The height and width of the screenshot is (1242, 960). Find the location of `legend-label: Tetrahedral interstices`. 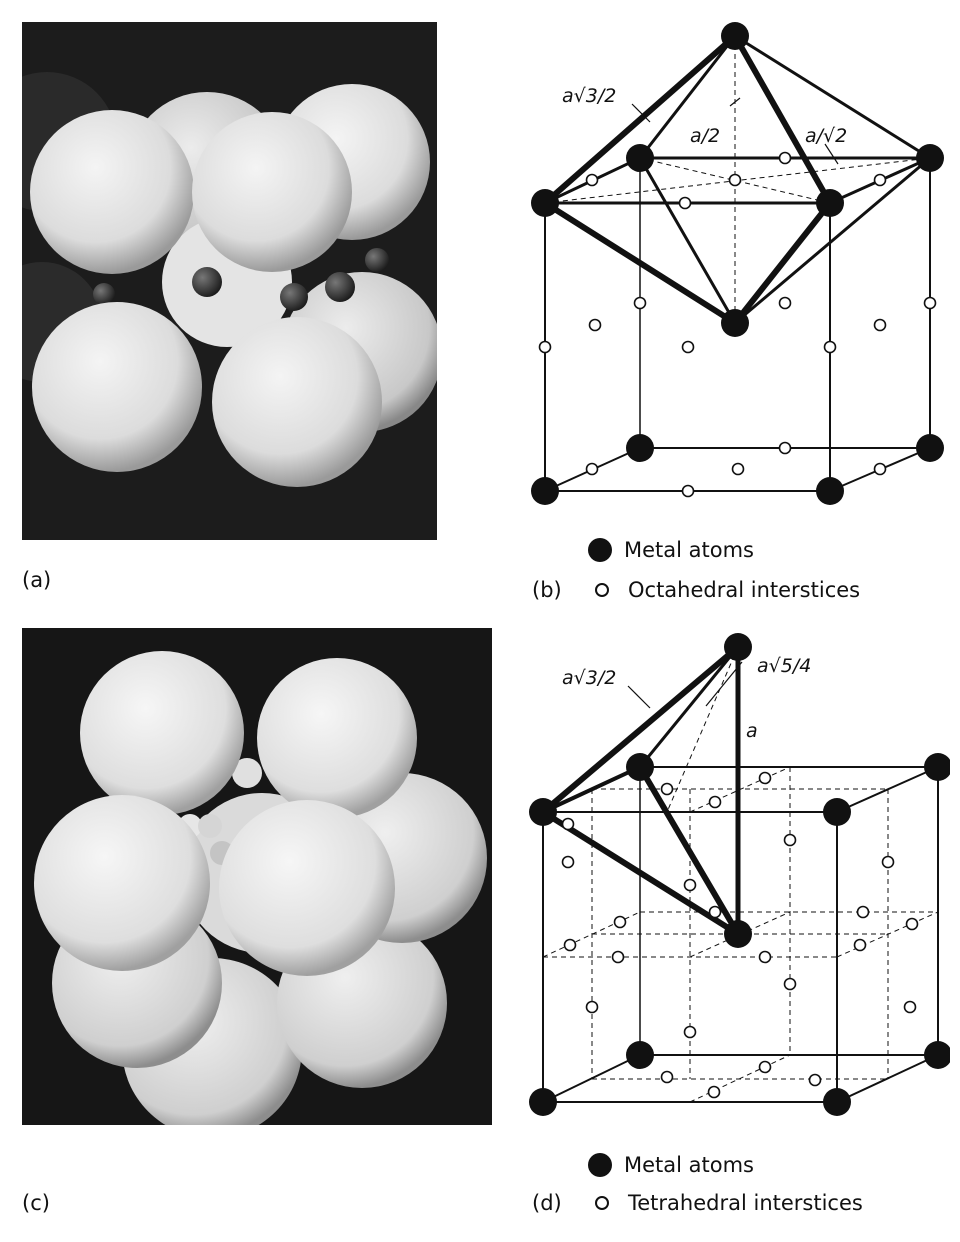

legend-label: Tetrahedral interstices is located at coordinates (745, 1203).